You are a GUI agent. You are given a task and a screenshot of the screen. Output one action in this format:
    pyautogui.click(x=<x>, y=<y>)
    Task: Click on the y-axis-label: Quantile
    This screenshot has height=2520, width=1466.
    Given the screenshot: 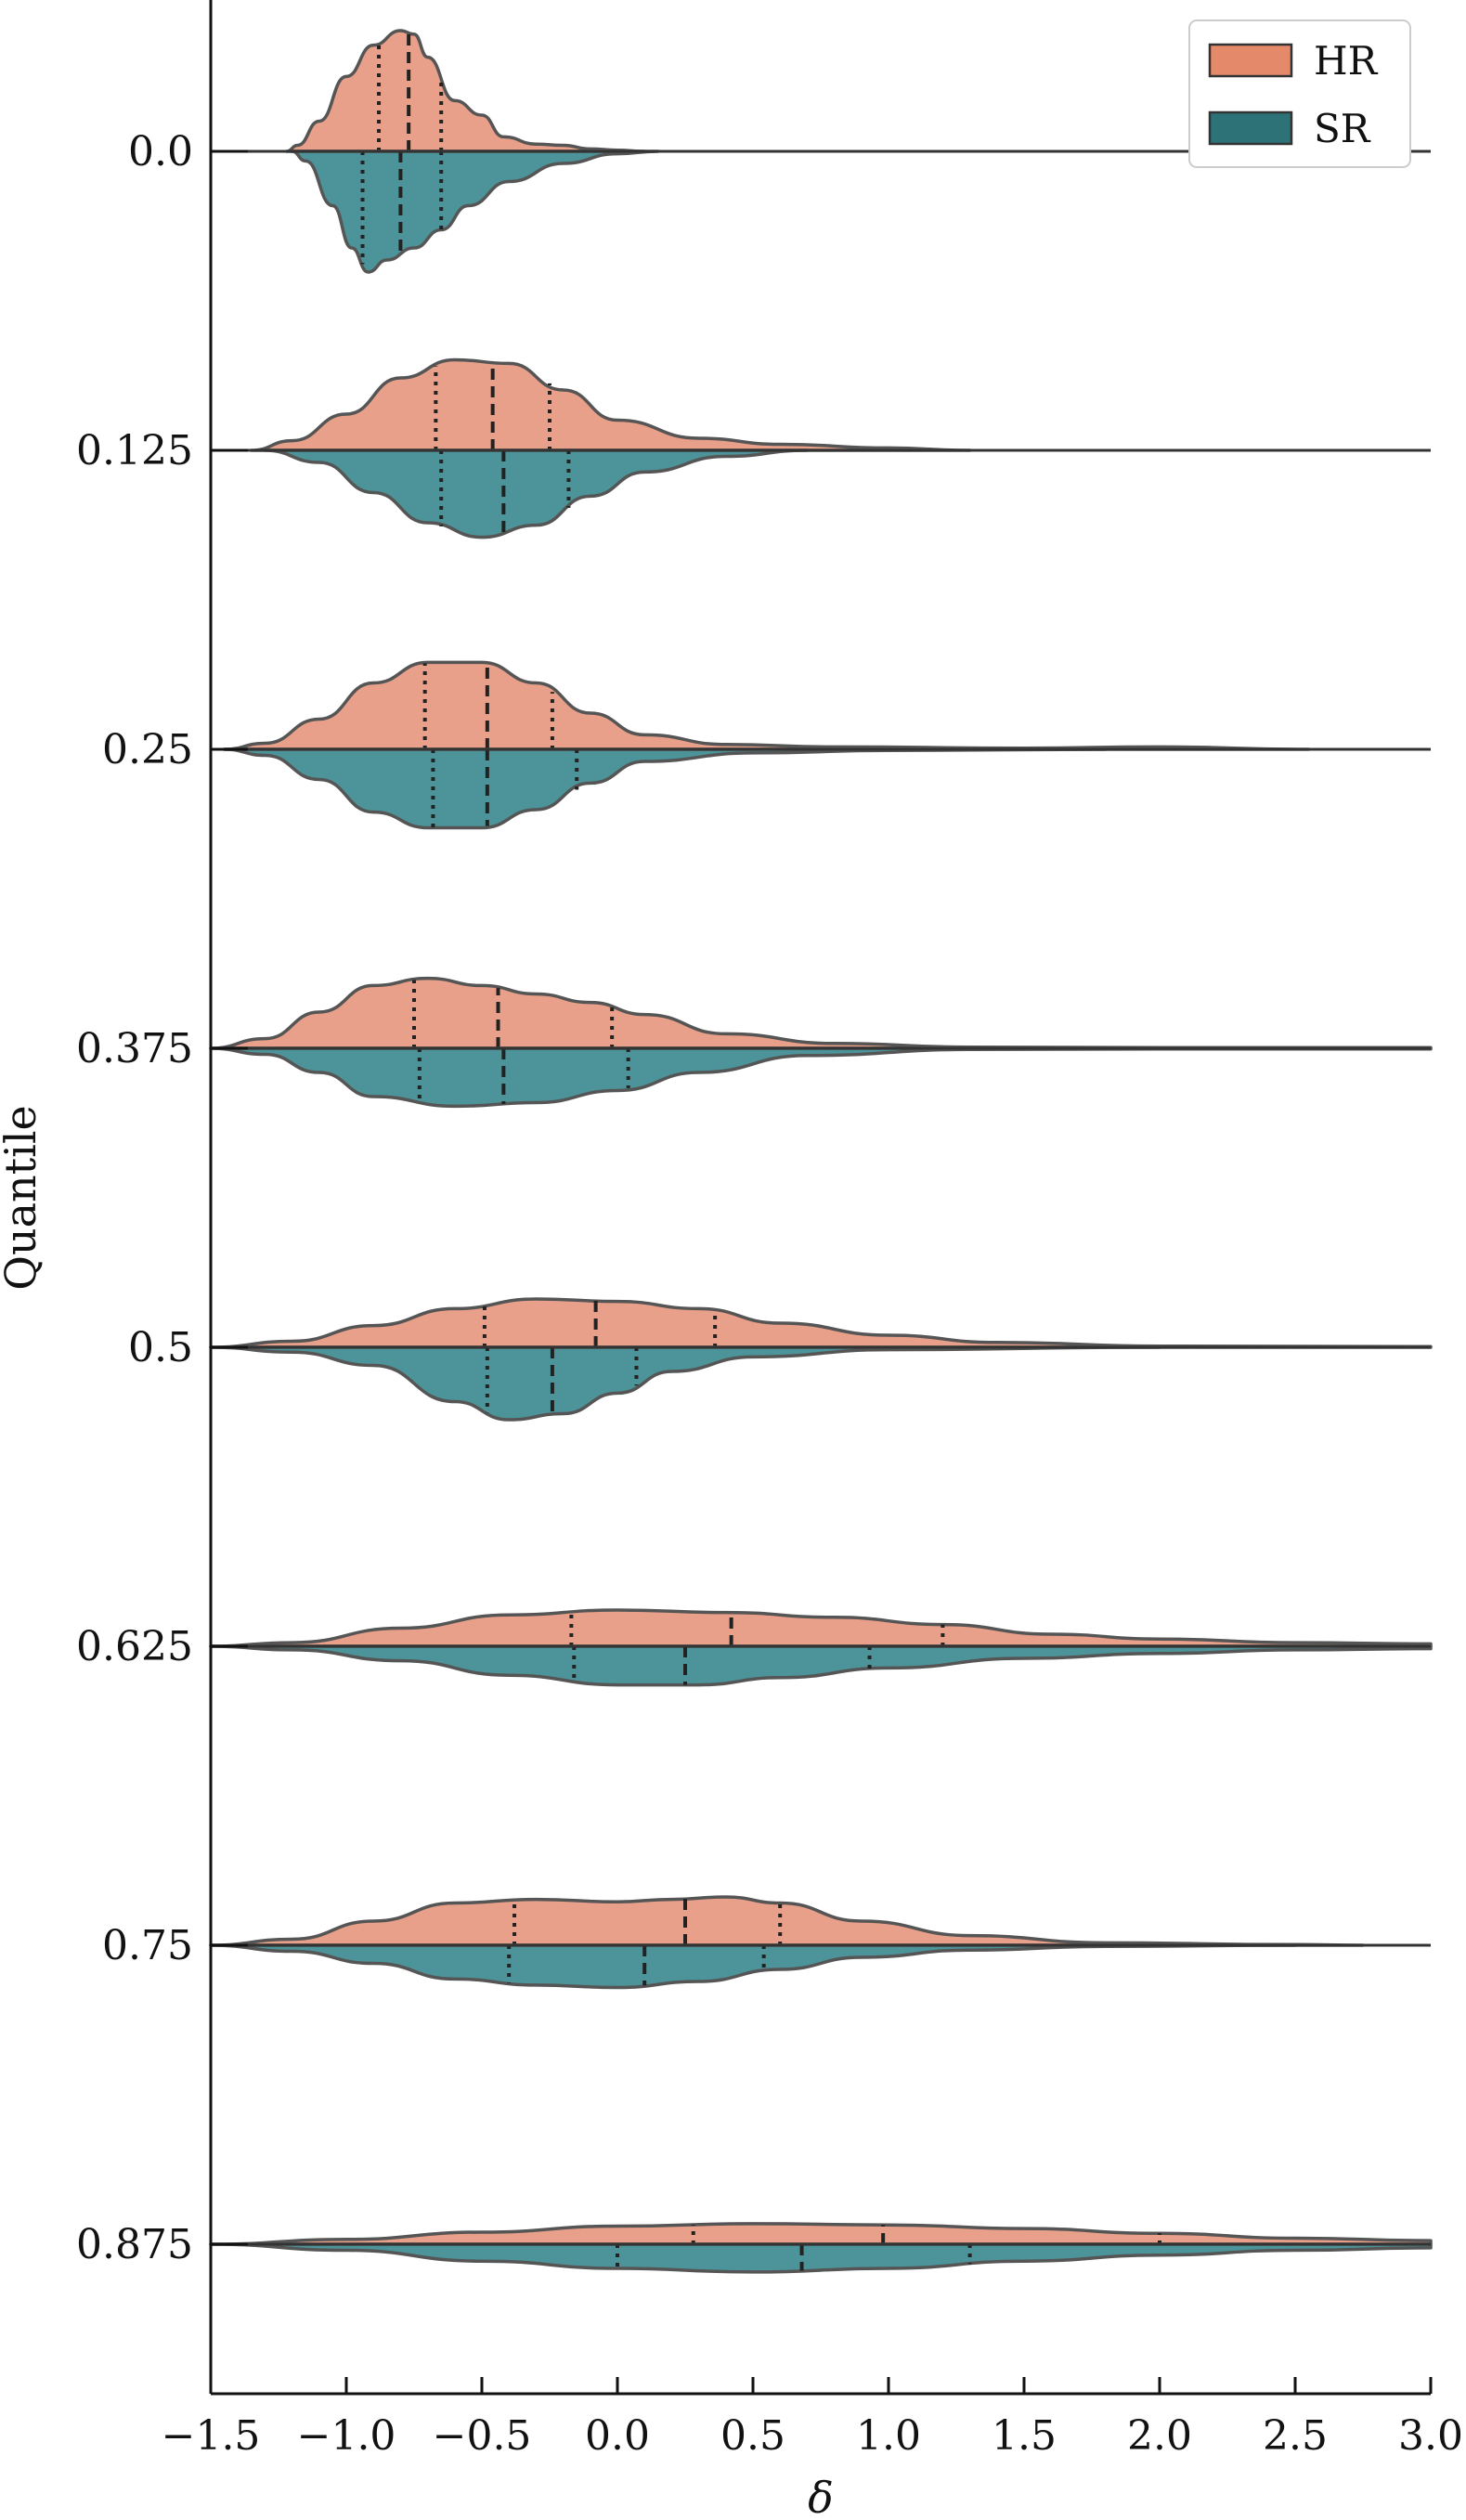 What is the action you would take?
    pyautogui.click(x=22, y=1198)
    